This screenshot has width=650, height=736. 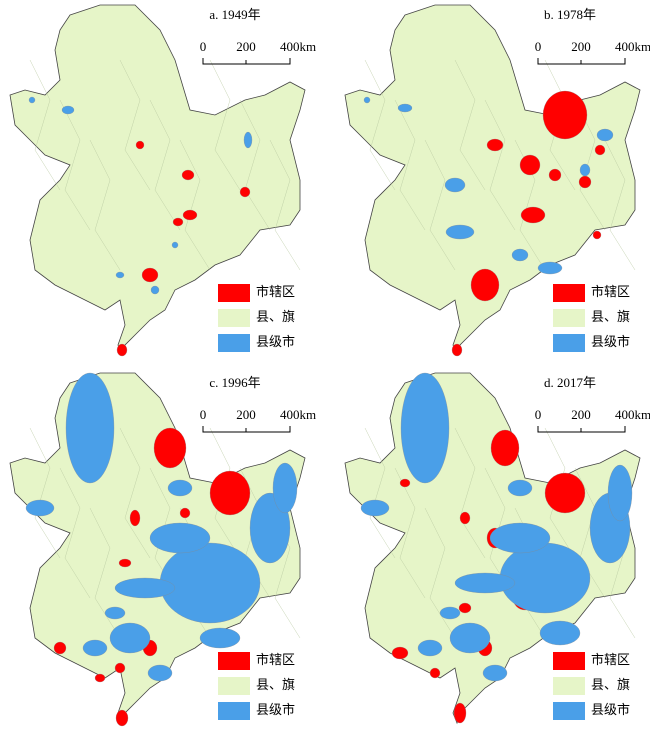 What do you see at coordinates (570, 14) in the screenshot?
I see `panel-title: b. 1978年` at bounding box center [570, 14].